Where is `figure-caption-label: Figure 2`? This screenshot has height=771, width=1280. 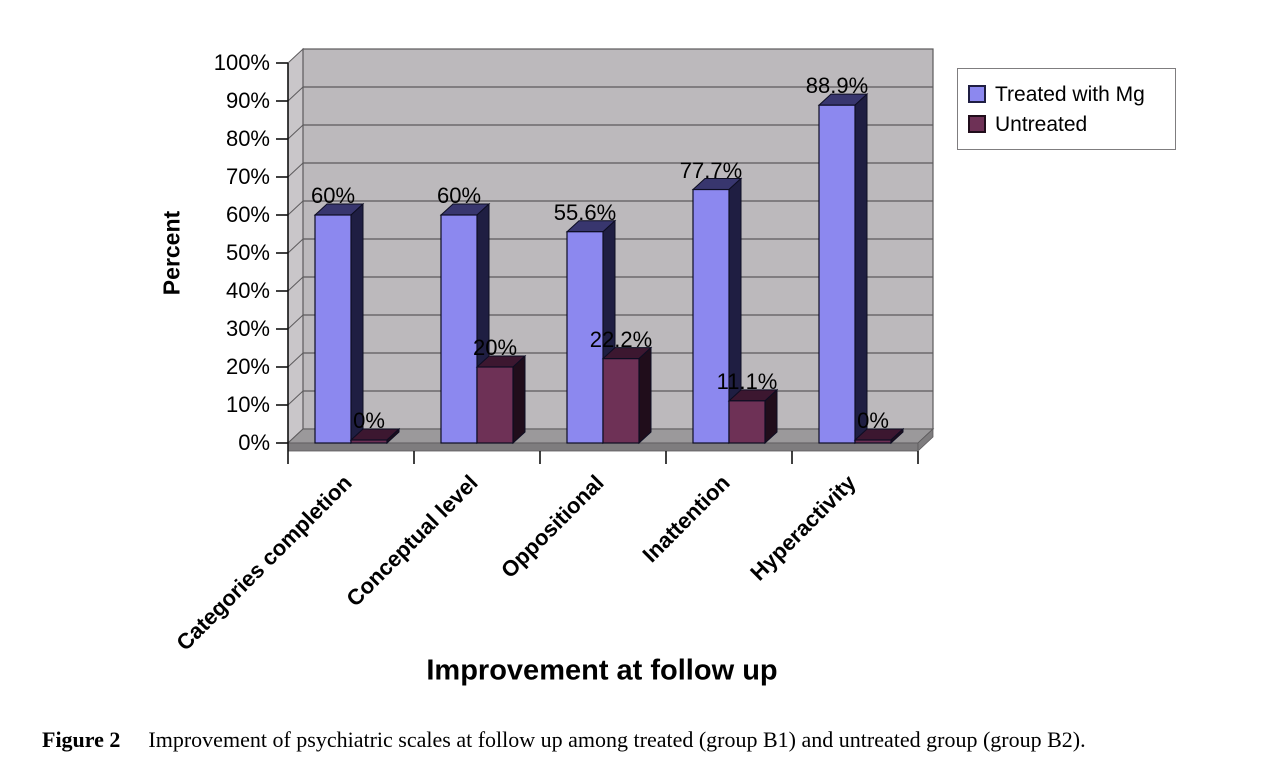 figure-caption-label: Figure 2 is located at coordinates (81, 739).